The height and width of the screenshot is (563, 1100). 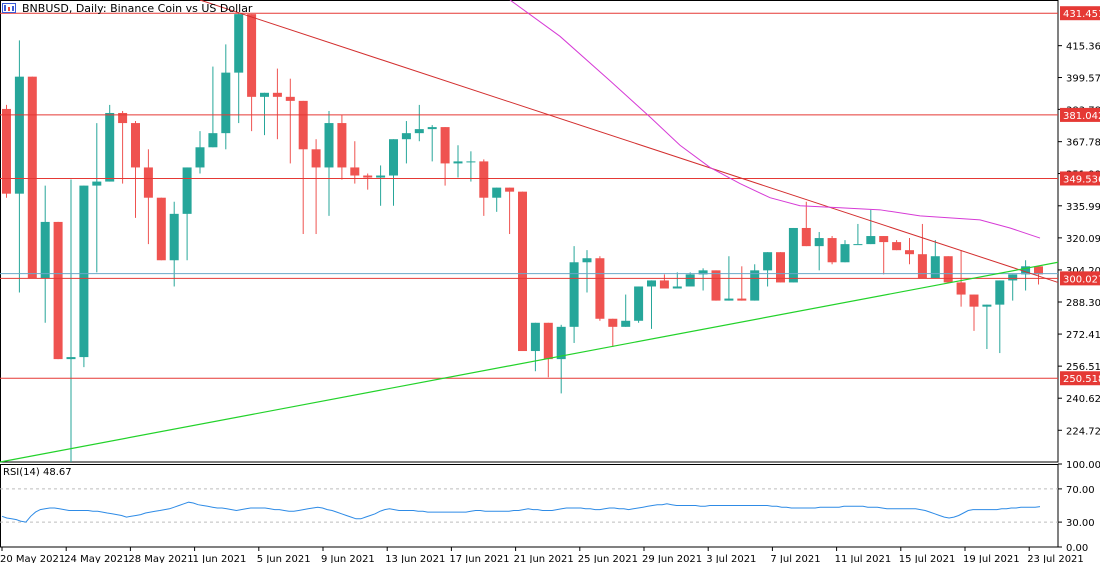 I want to click on price-tick-label: 320.095, so click(x=1083, y=239).